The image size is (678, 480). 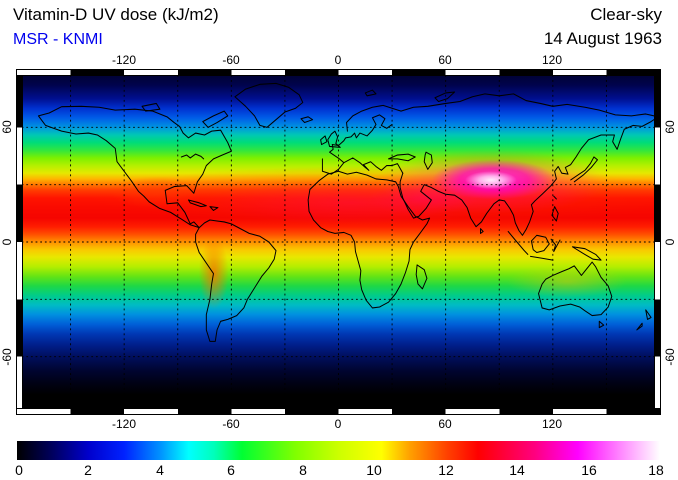 What do you see at coordinates (7, 242) in the screenshot?
I see `lat-label-left-0: 0` at bounding box center [7, 242].